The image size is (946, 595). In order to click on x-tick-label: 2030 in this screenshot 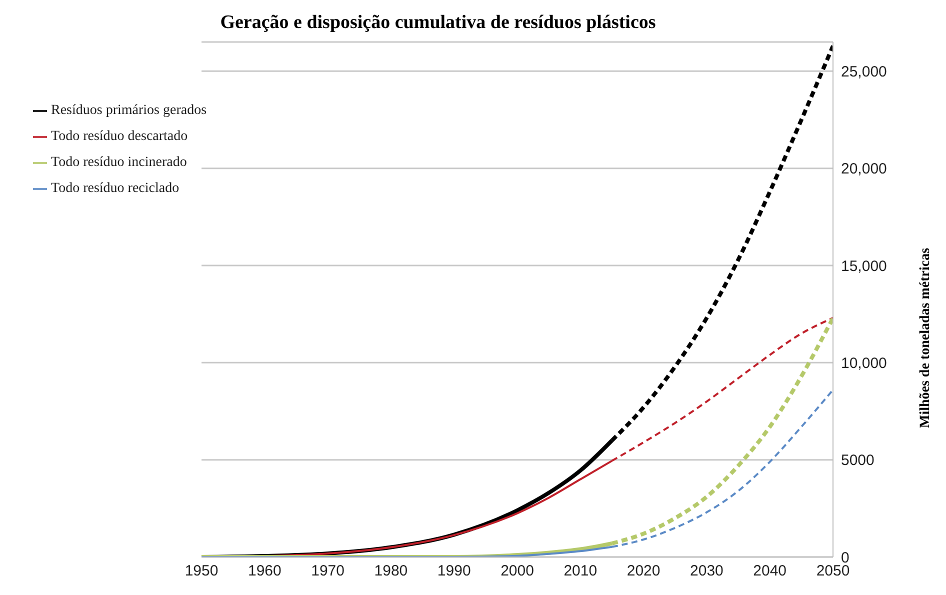, I will do `click(707, 571)`.